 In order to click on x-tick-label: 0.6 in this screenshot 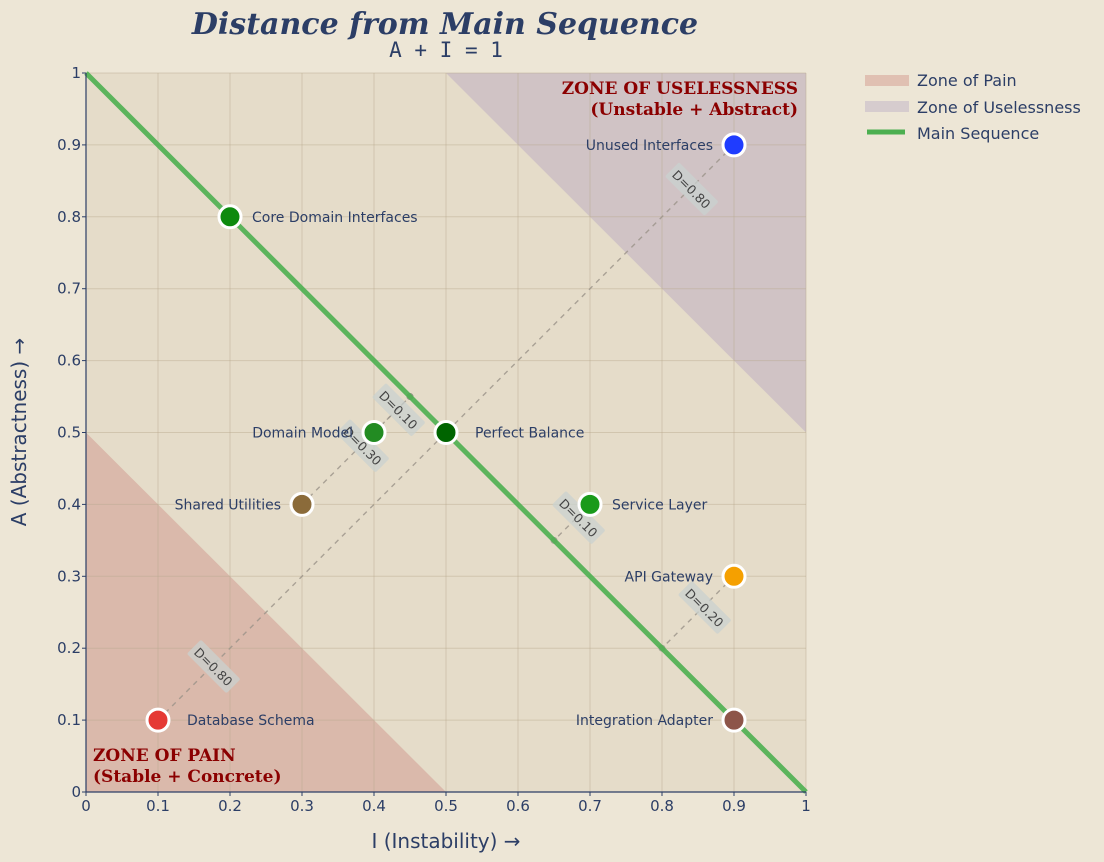, I will do `click(518, 806)`.